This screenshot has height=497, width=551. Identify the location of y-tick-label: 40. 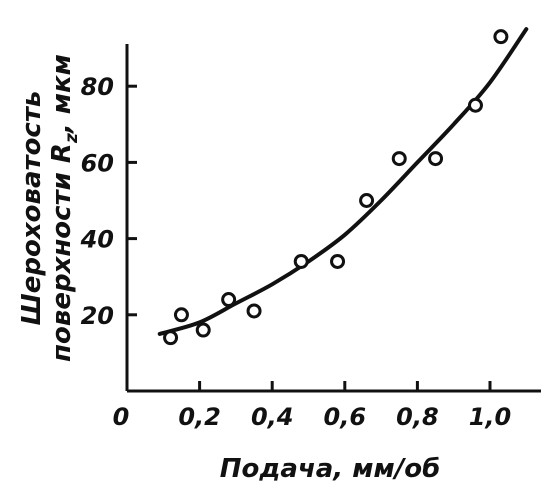
(97, 240).